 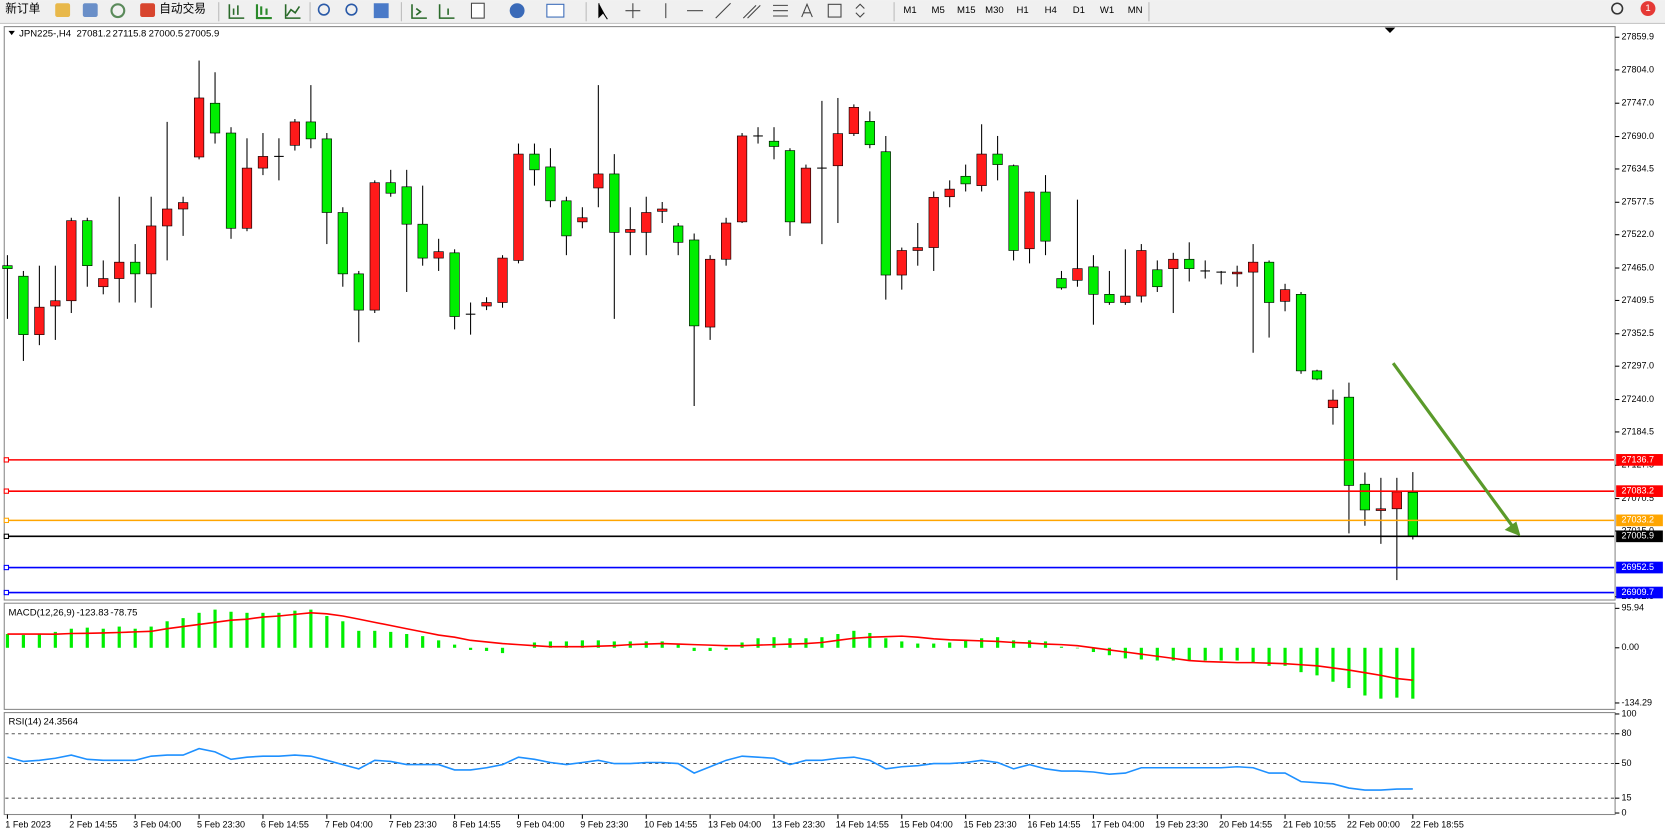 I want to click on zoom-in-icon, so click(x=323, y=9).